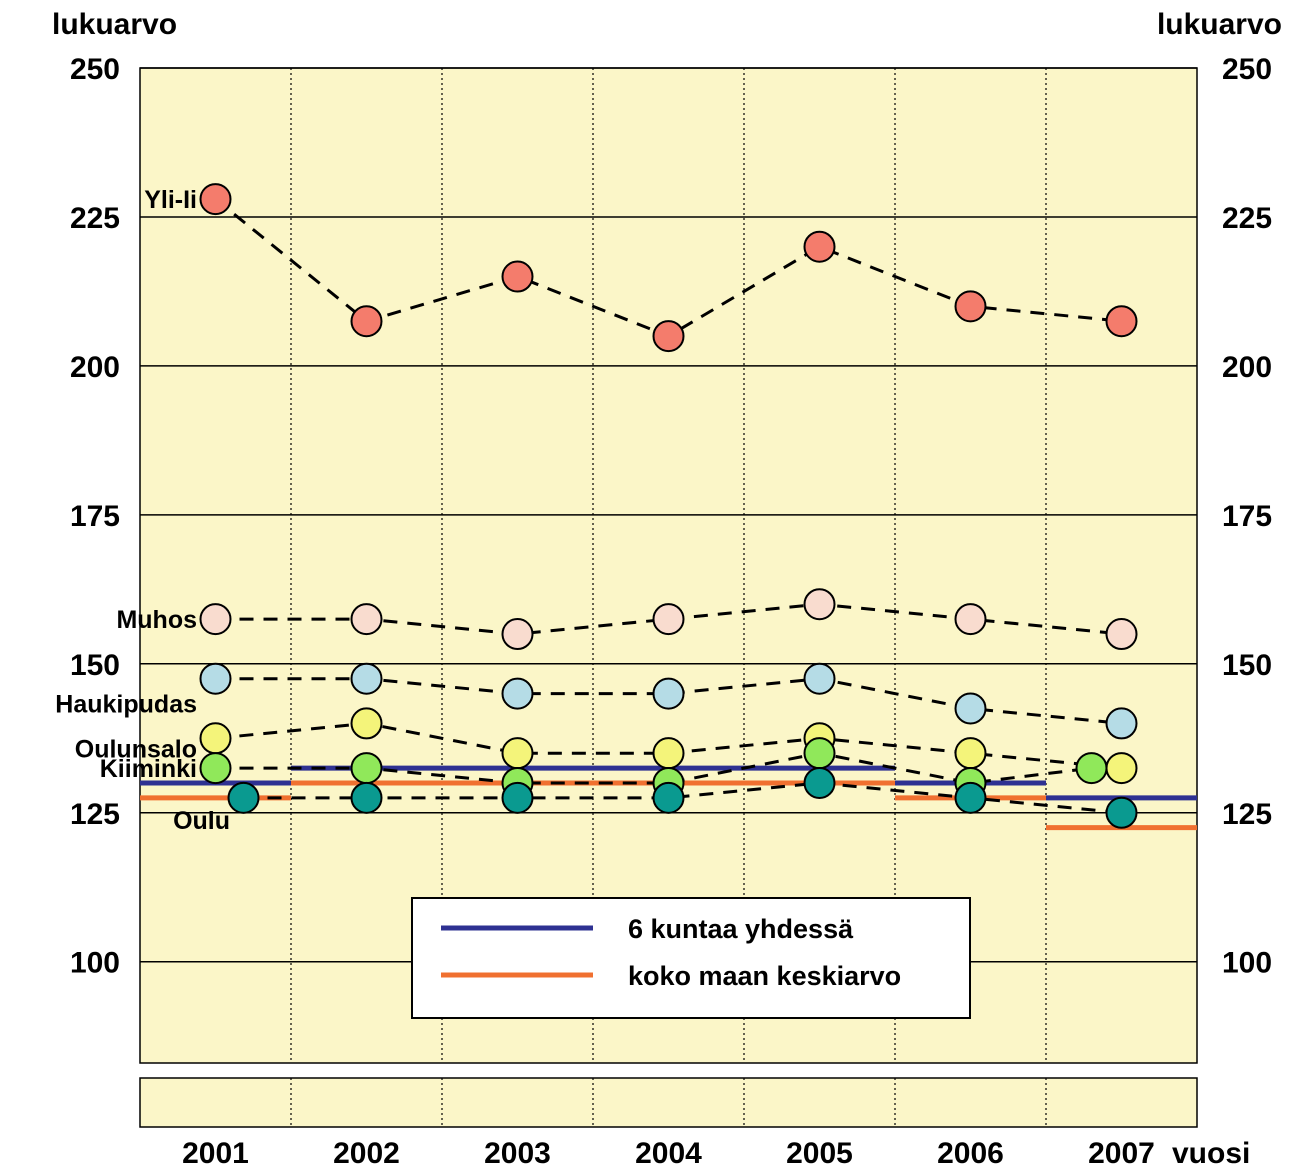 This screenshot has height=1174, width=1292. I want to click on x-tick-2007: 2007, so click(1121, 1153).